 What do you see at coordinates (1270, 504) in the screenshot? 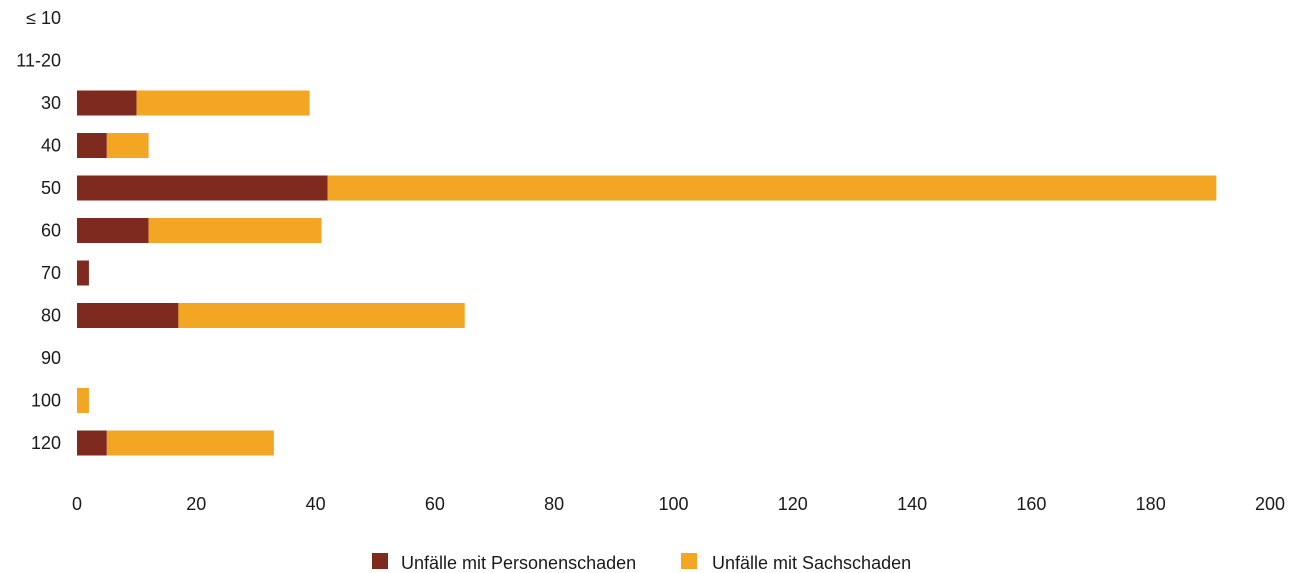
I see `x-tick-label: 200` at bounding box center [1270, 504].